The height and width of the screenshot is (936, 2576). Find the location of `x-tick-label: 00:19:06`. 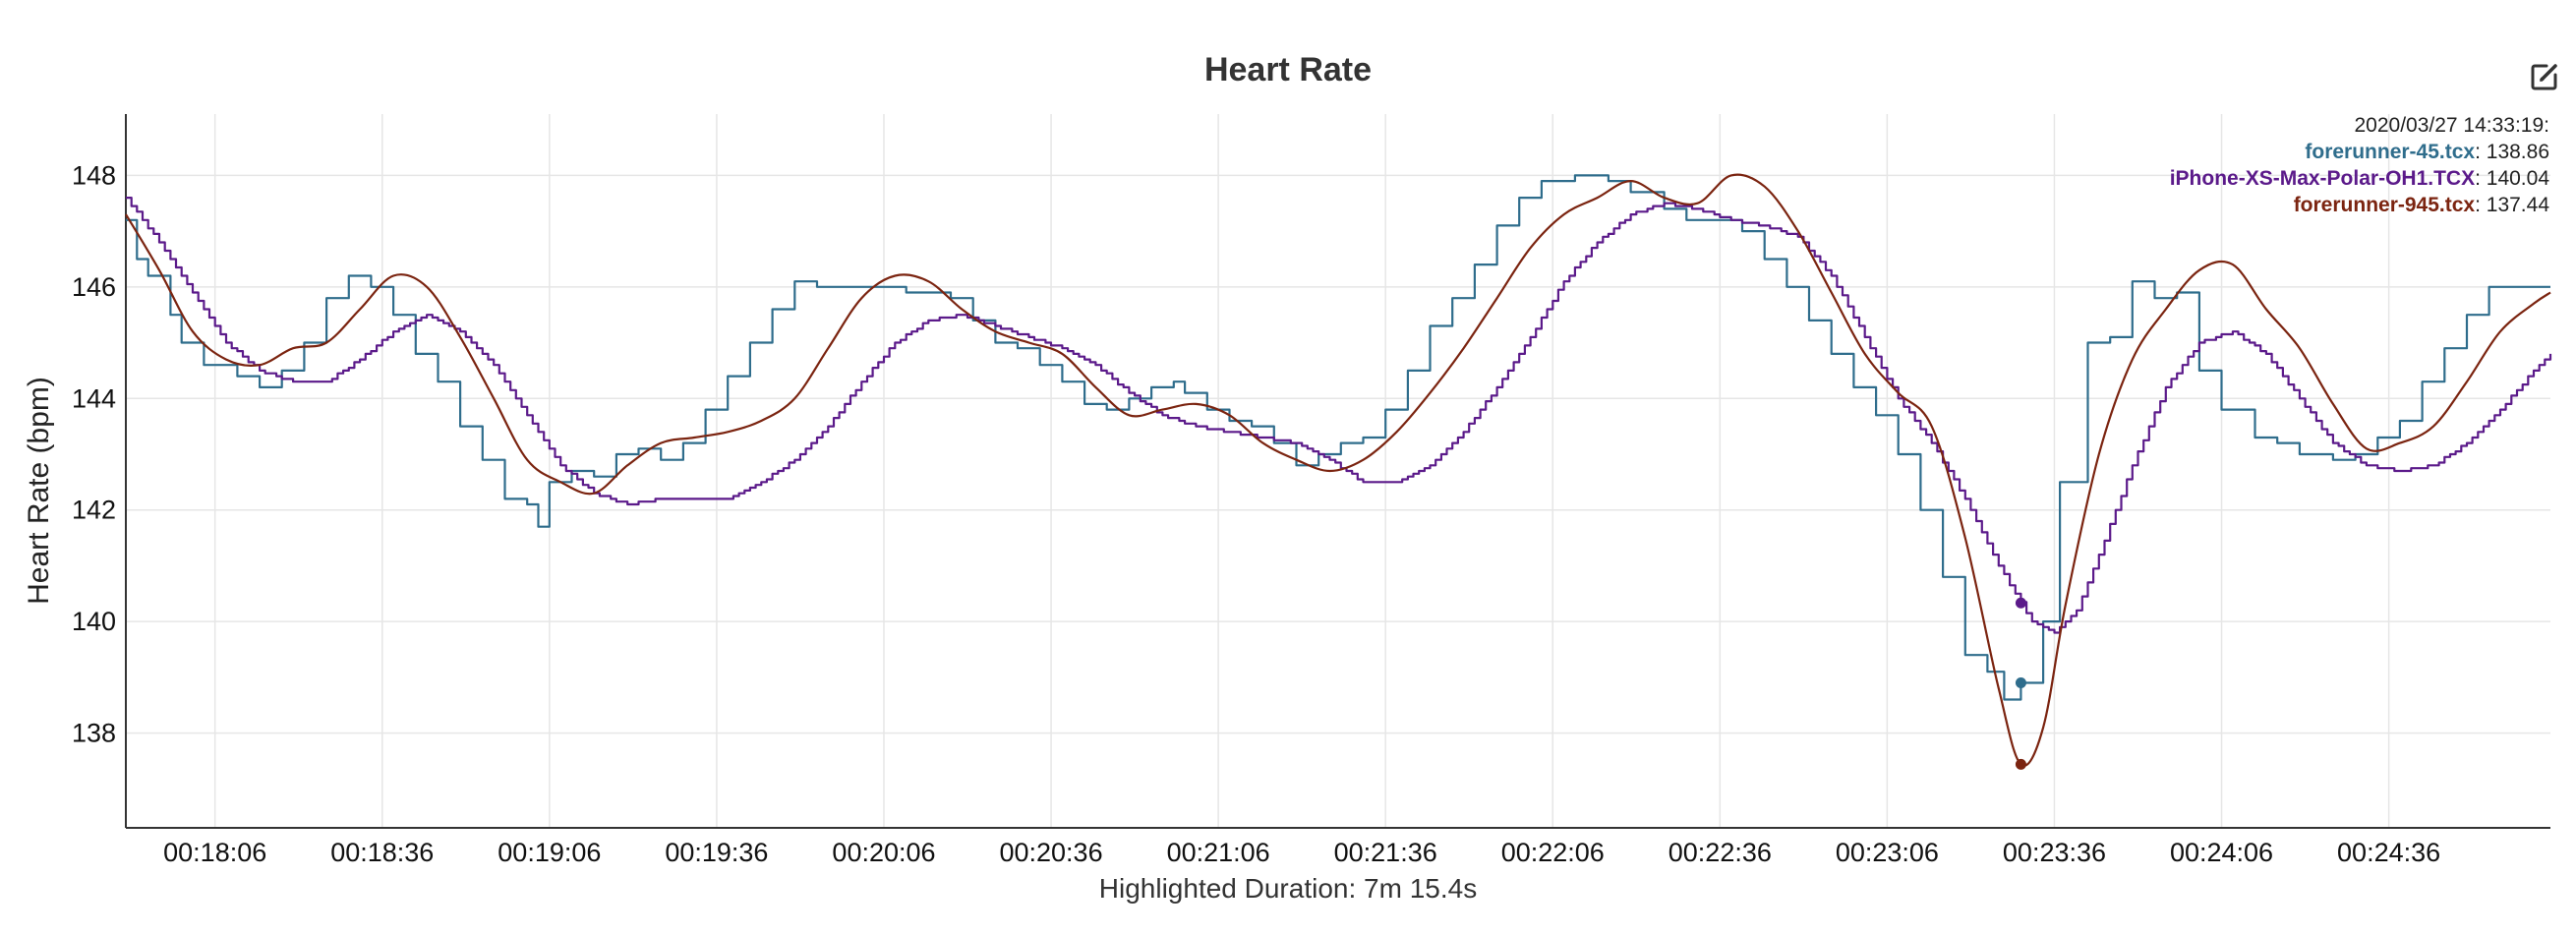

x-tick-label: 00:19:06 is located at coordinates (549, 852).